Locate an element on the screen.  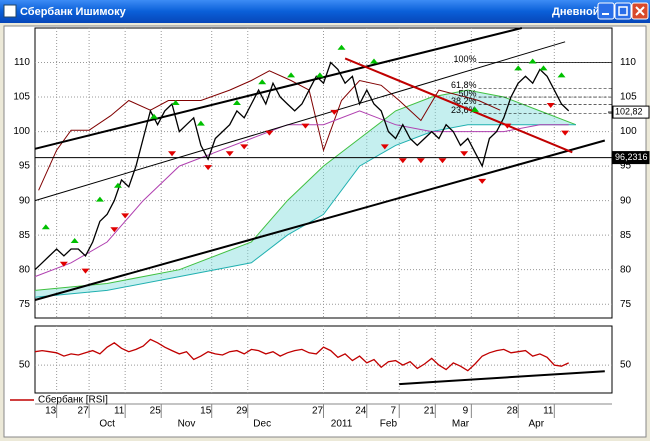
x-tick-label: 7 is located at coordinates (393, 411).